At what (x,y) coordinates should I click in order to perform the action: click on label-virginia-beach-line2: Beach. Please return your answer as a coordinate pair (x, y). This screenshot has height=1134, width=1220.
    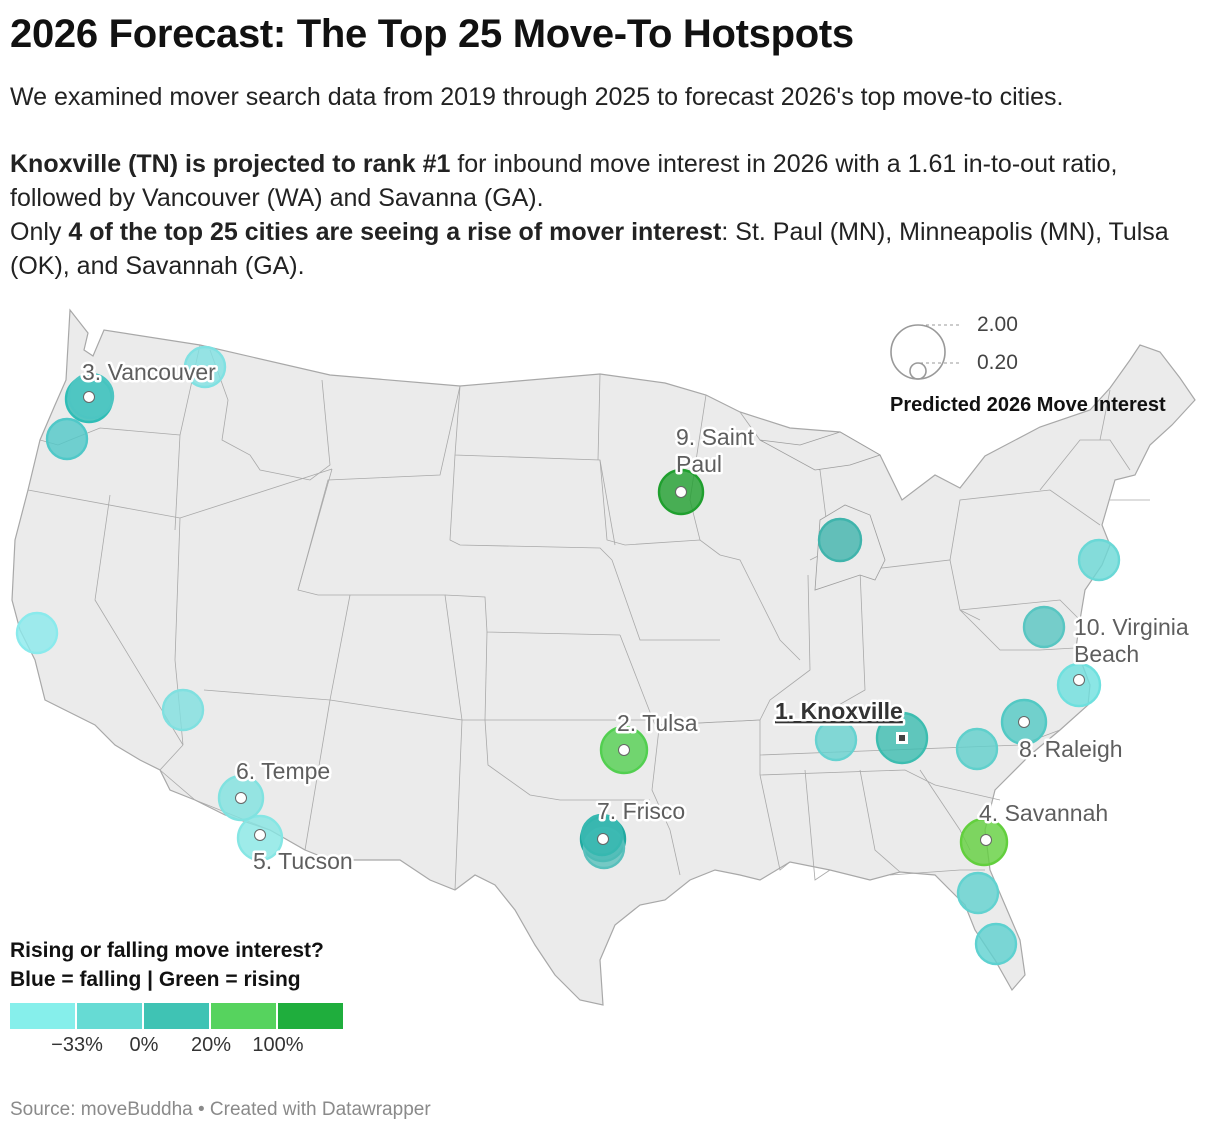
    Looking at the image, I should click on (1106, 654).